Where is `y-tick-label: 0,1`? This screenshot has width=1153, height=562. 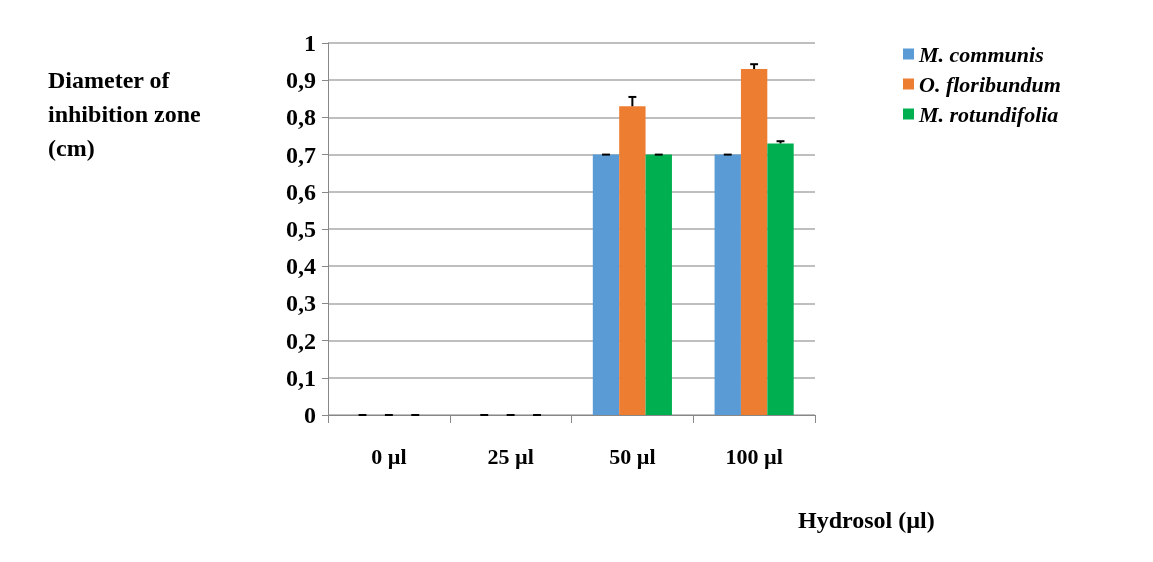 y-tick-label: 0,1 is located at coordinates (301, 377).